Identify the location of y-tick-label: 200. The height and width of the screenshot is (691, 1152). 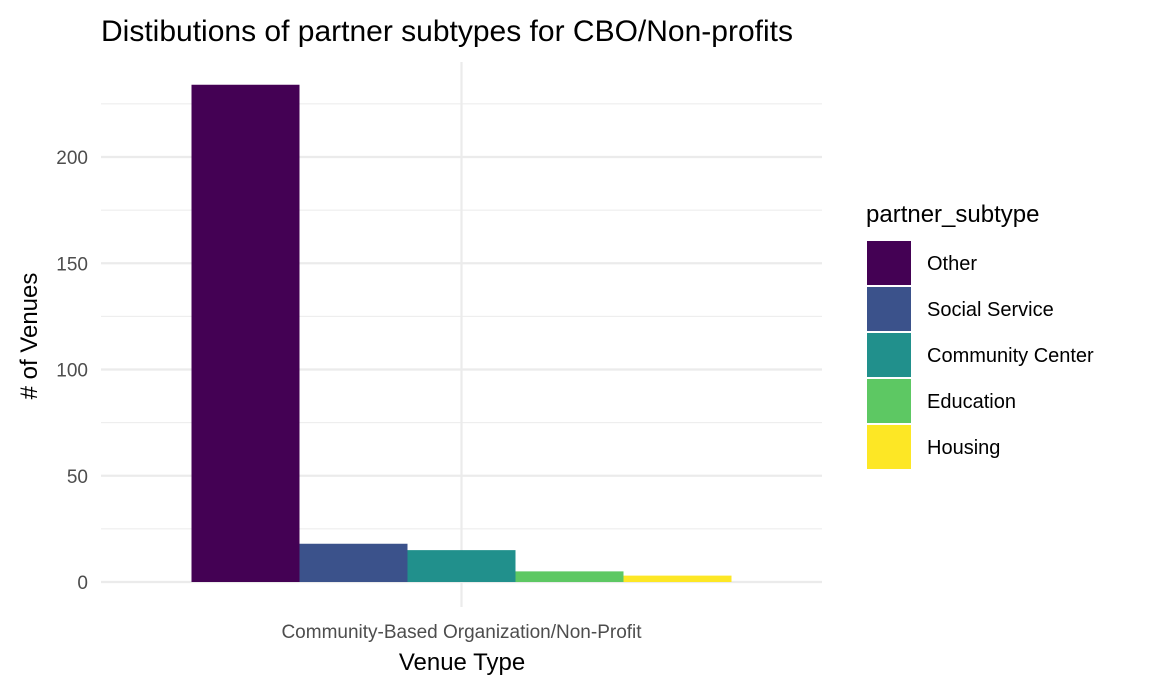
(72, 158).